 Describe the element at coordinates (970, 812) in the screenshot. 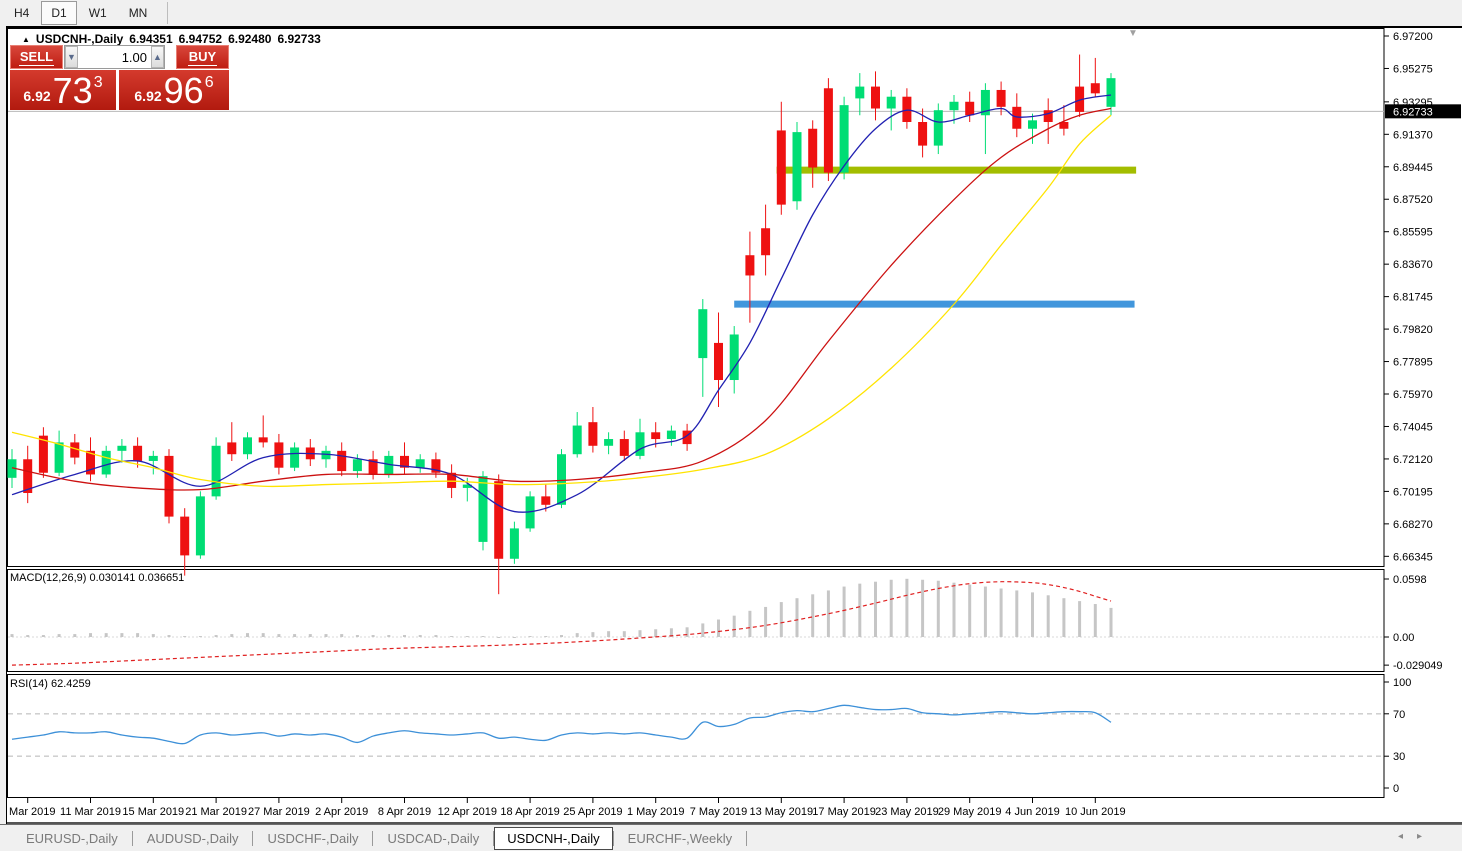

I see `date-label: 29 May 2019` at that location.